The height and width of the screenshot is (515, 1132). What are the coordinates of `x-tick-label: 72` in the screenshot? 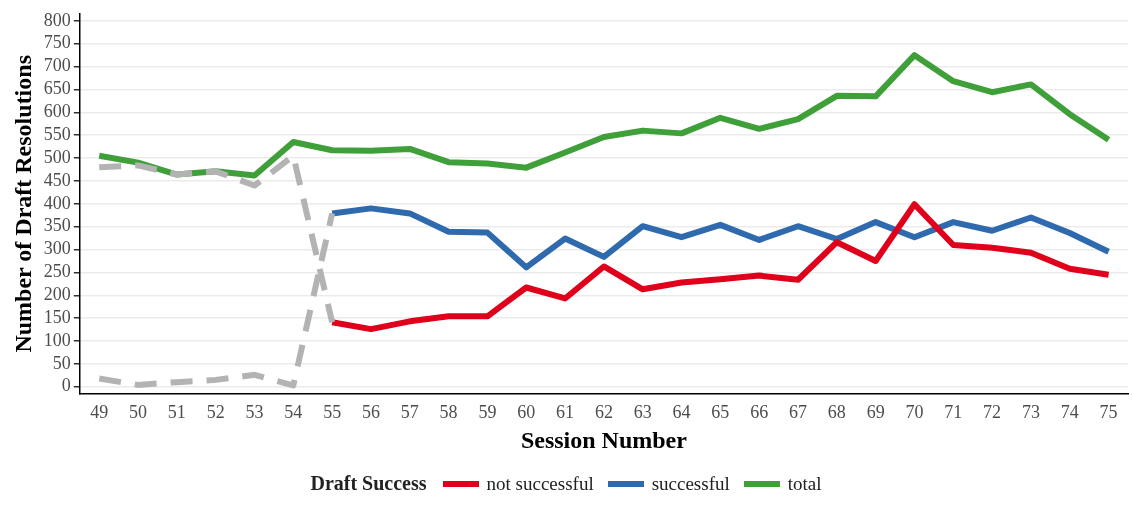 It's located at (992, 412).